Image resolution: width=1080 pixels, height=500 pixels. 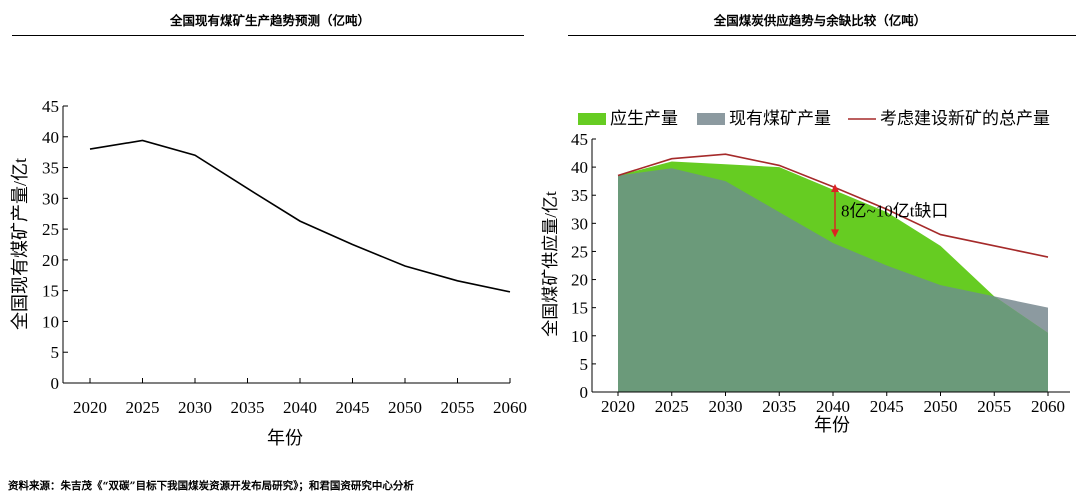 I want to click on right-y-tick-label: 5, so click(x=584, y=364).